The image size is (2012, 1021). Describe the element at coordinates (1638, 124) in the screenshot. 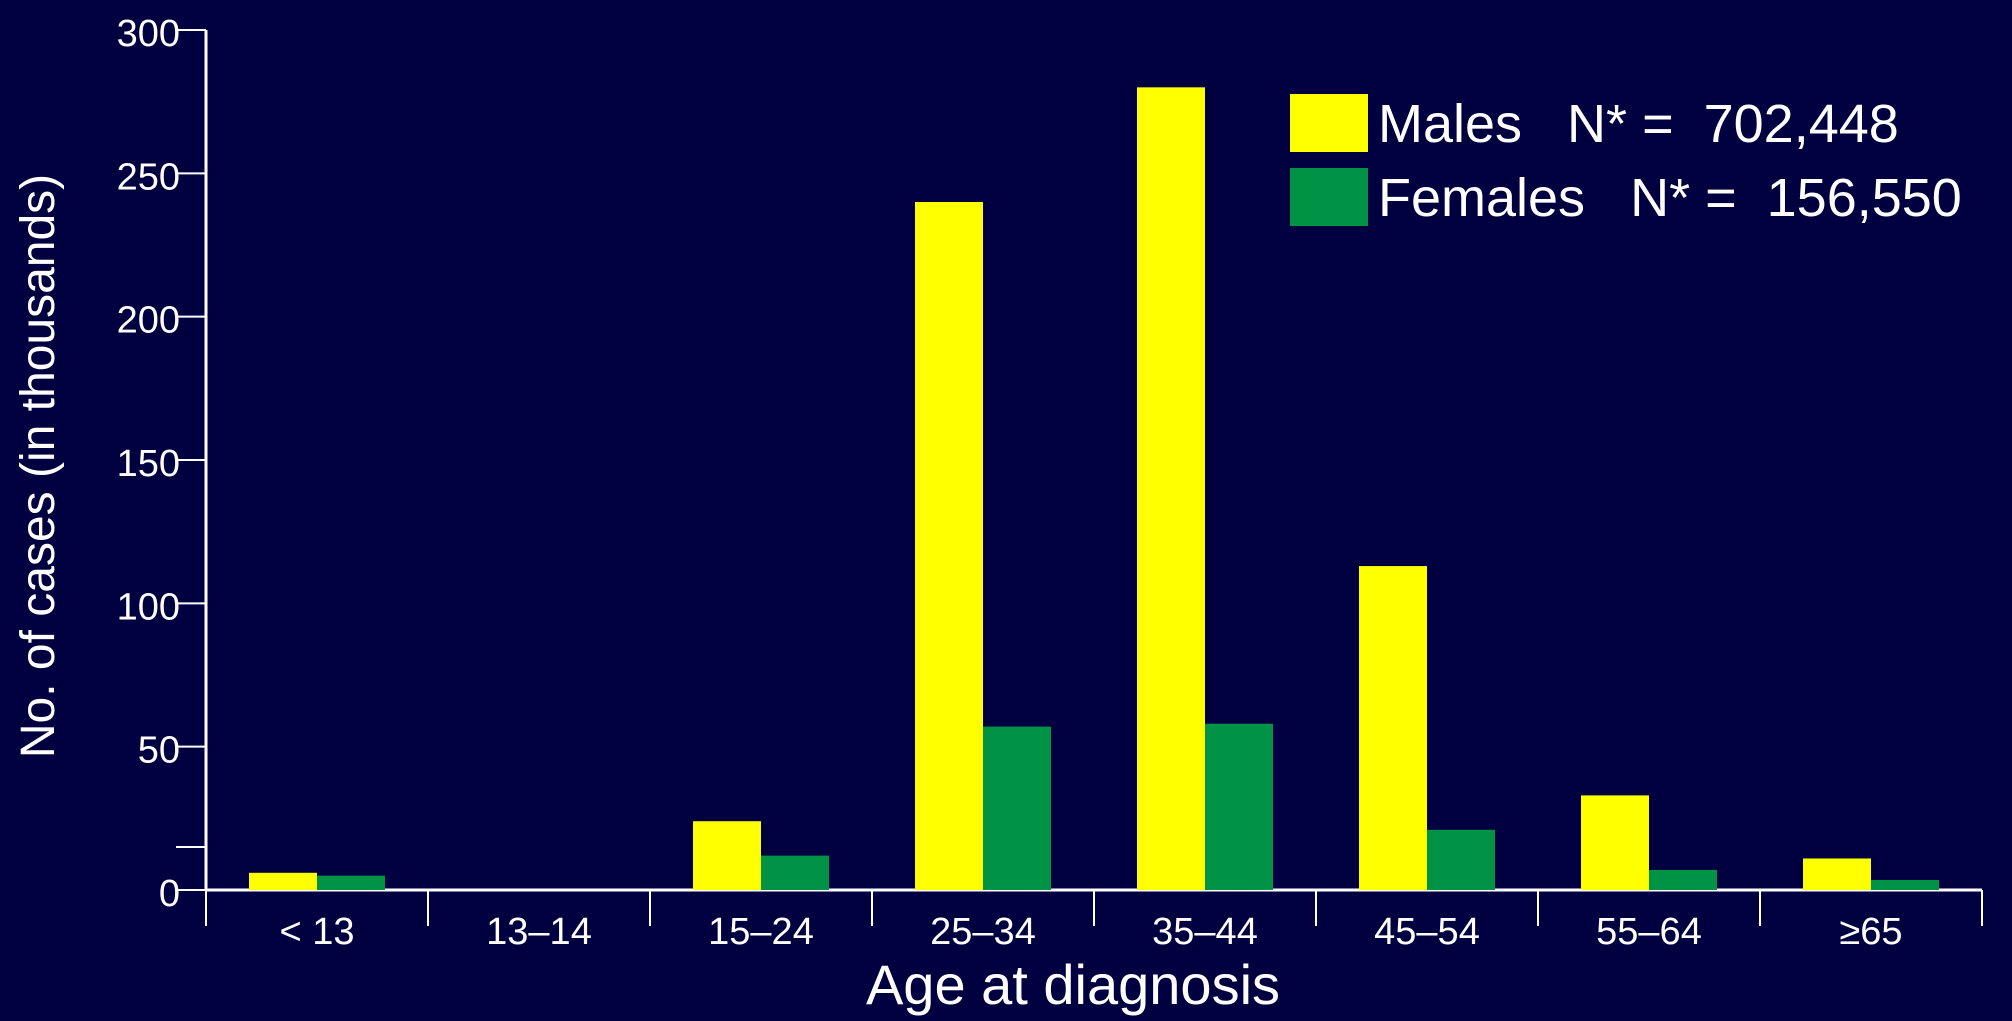

I see `legend-label-males: Males N* = 702,448` at that location.